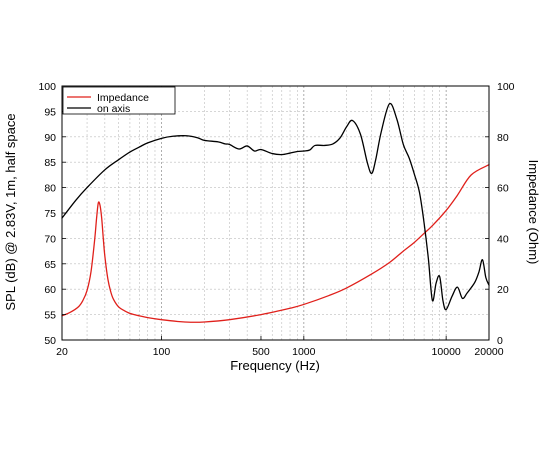 The height and width of the screenshot is (450, 550). What do you see at coordinates (261, 352) in the screenshot?
I see `x-tick-label: 500` at bounding box center [261, 352].